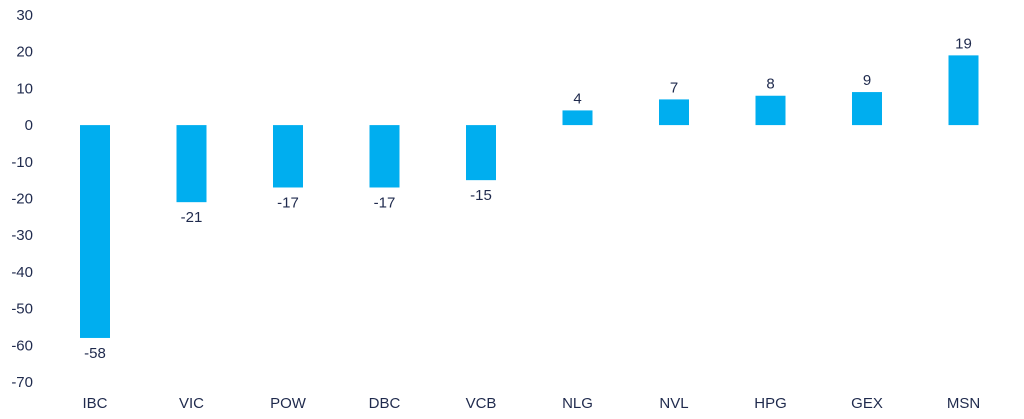 Image resolution: width=1024 pixels, height=419 pixels. Describe the element at coordinates (867, 80) in the screenshot. I see `data-label-gex: 9` at that location.